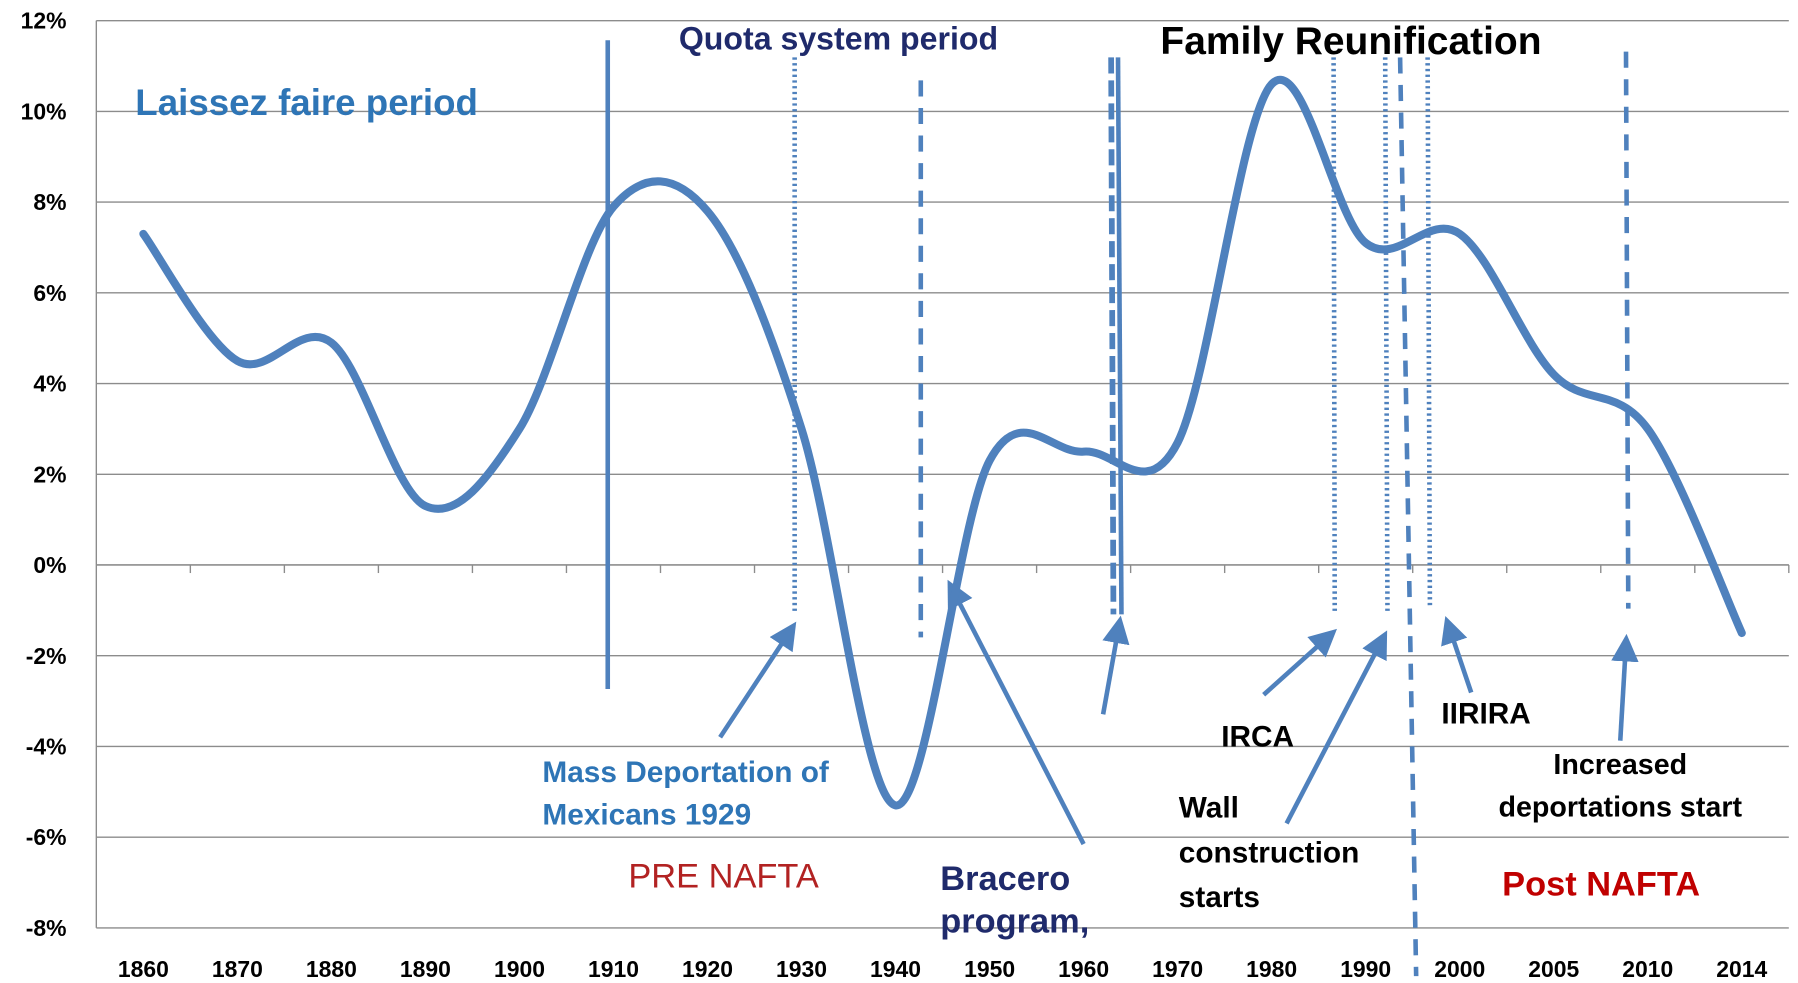 The image size is (1798, 983). What do you see at coordinates (49, 565) in the screenshot?
I see `y-tick-label: 0%` at bounding box center [49, 565].